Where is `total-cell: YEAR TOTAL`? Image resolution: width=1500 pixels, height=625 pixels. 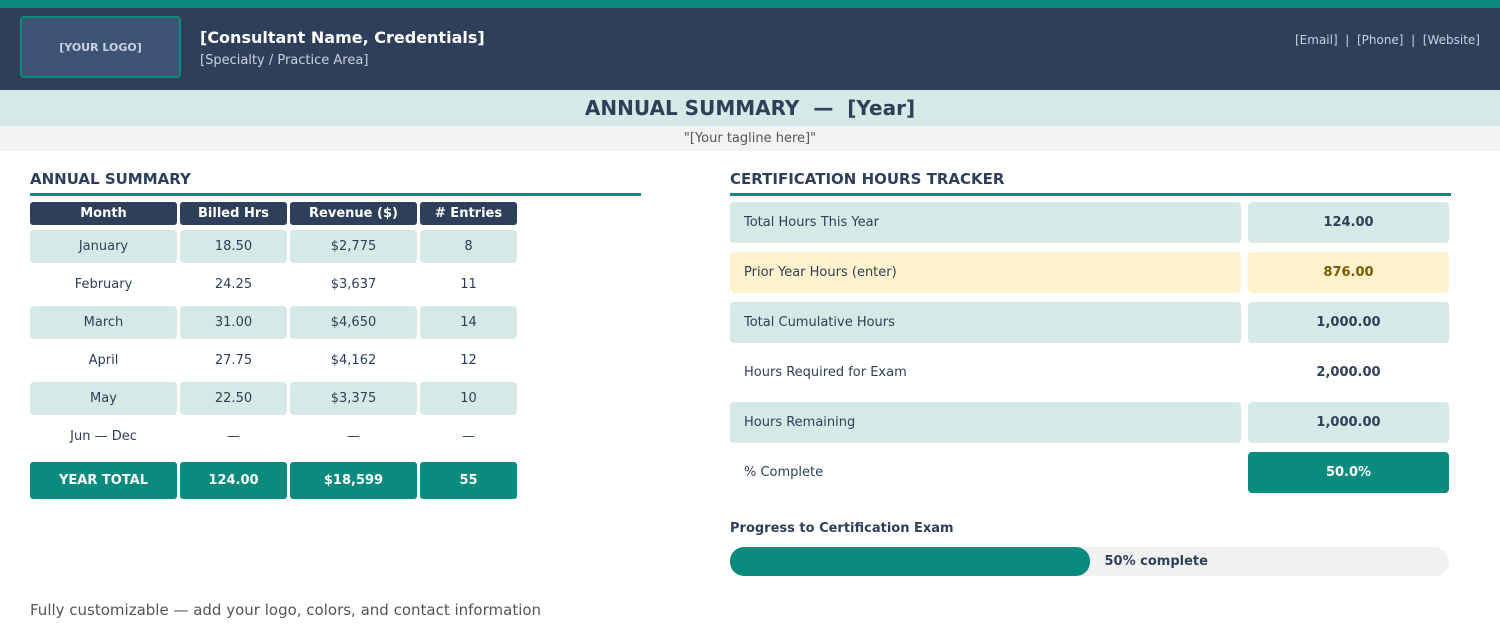
total-cell: YEAR TOTAL is located at coordinates (103, 480).